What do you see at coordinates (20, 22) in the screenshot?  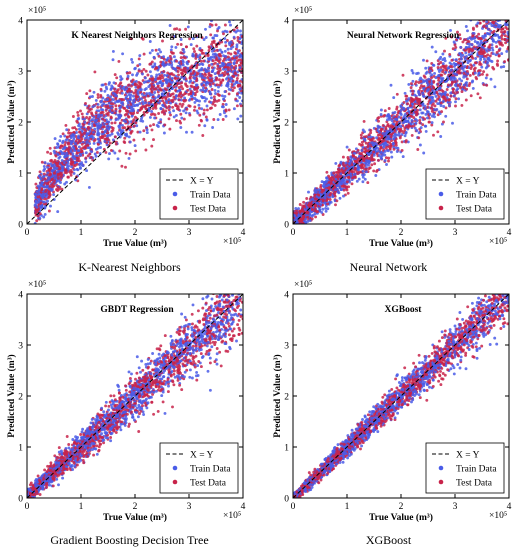 I see `y-tick-label: 4` at bounding box center [20, 22].